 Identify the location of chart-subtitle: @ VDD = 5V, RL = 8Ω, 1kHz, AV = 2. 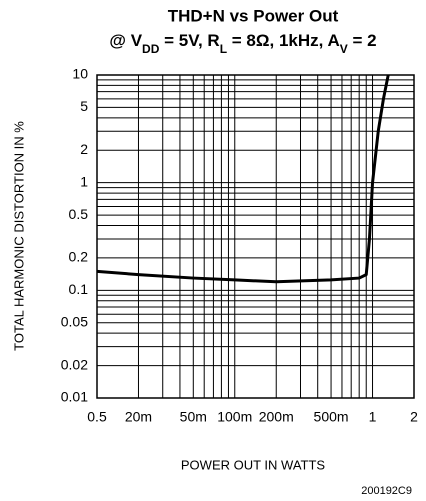
(242, 43).